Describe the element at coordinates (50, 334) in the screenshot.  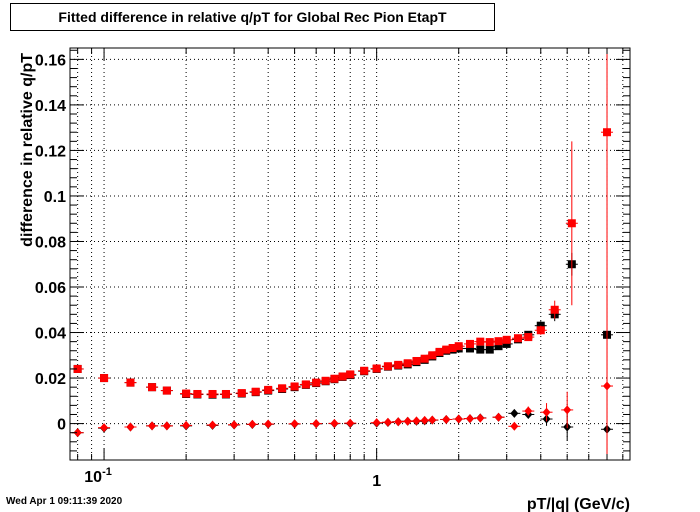
I see `y-tick-label: 0.04` at that location.